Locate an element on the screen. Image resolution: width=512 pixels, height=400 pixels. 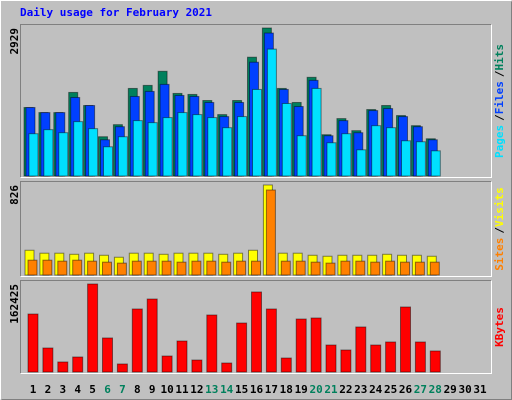
y-tick-label: 2929 is located at coordinates (14, 41).